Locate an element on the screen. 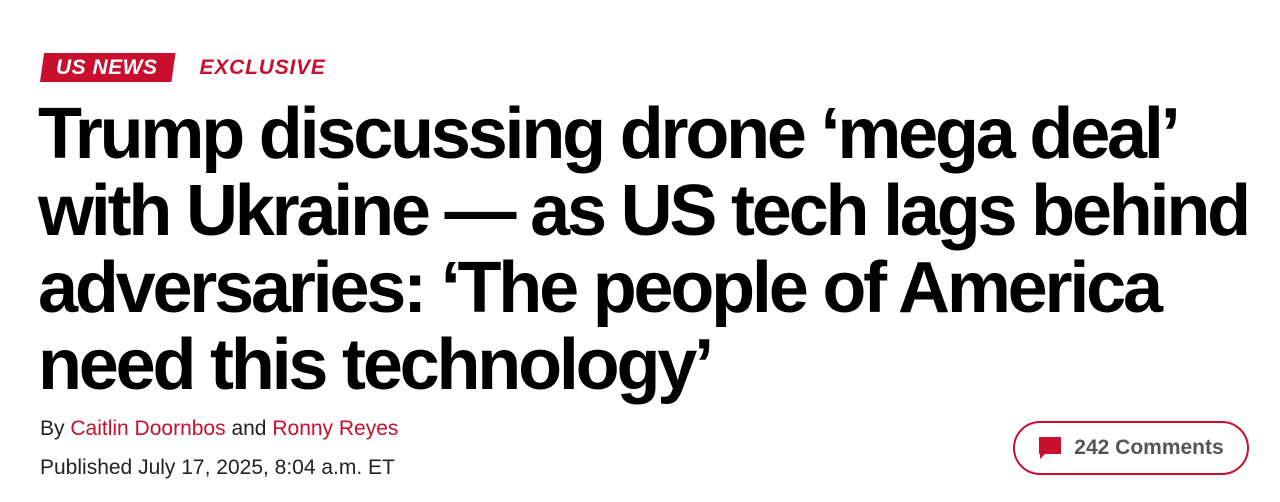 The width and height of the screenshot is (1280, 502). exclusive-label: EXCLUSIVE is located at coordinates (262, 67).